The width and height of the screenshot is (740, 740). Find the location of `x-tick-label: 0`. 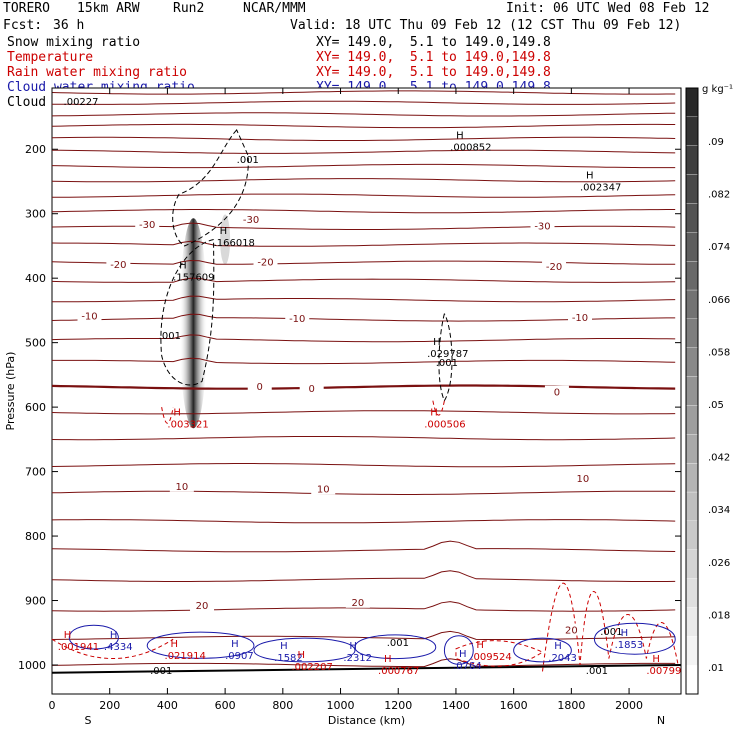

x-tick-label: 0 is located at coordinates (52, 705).